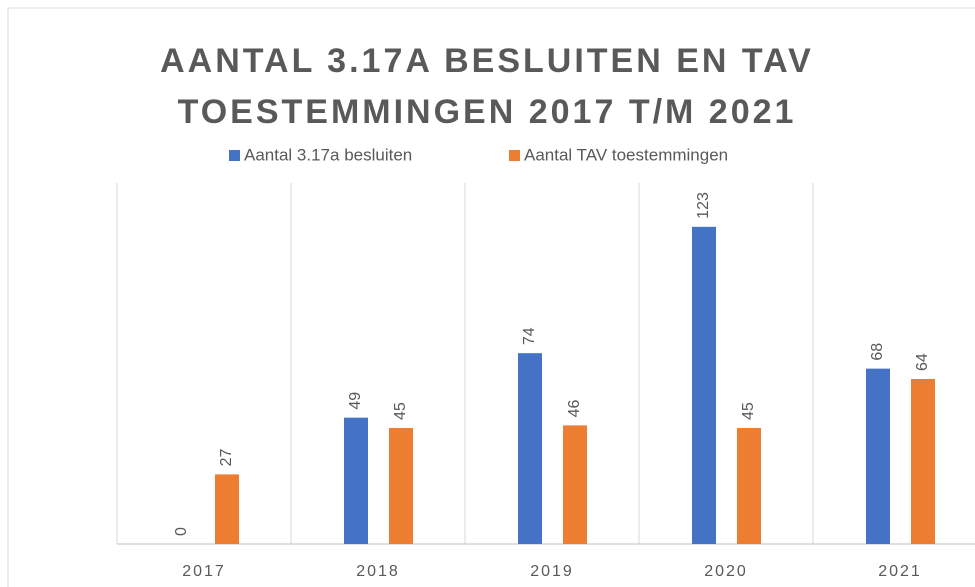 The height and width of the screenshot is (587, 975). What do you see at coordinates (900, 571) in the screenshot?
I see `x-tick-label: 2021` at bounding box center [900, 571].